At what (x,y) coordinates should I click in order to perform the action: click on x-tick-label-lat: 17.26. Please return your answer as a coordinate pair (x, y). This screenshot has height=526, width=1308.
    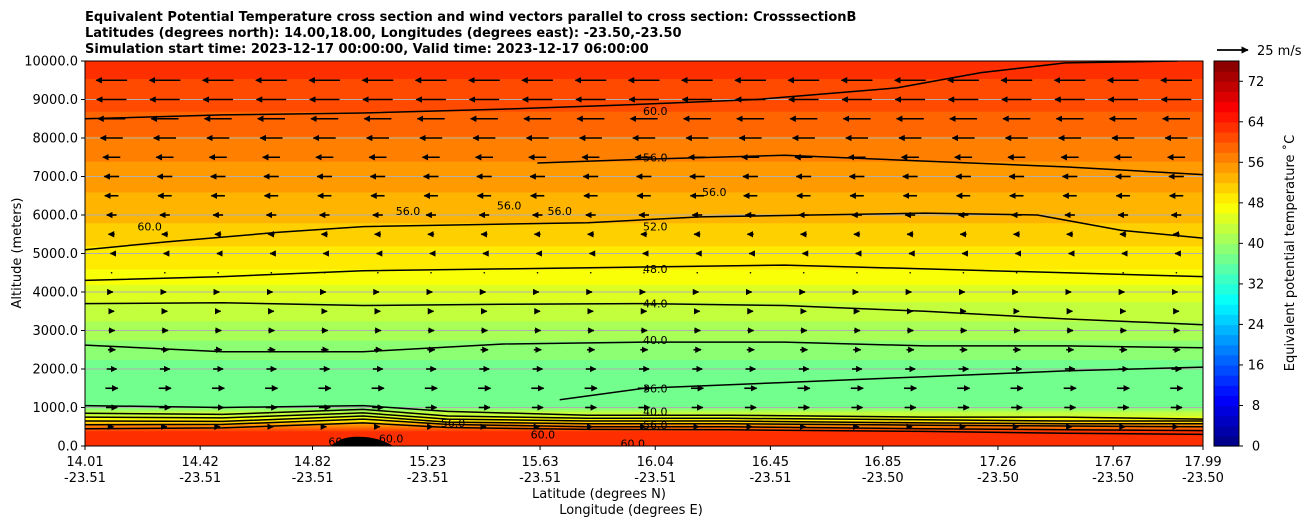
    Looking at the image, I should click on (997, 462).